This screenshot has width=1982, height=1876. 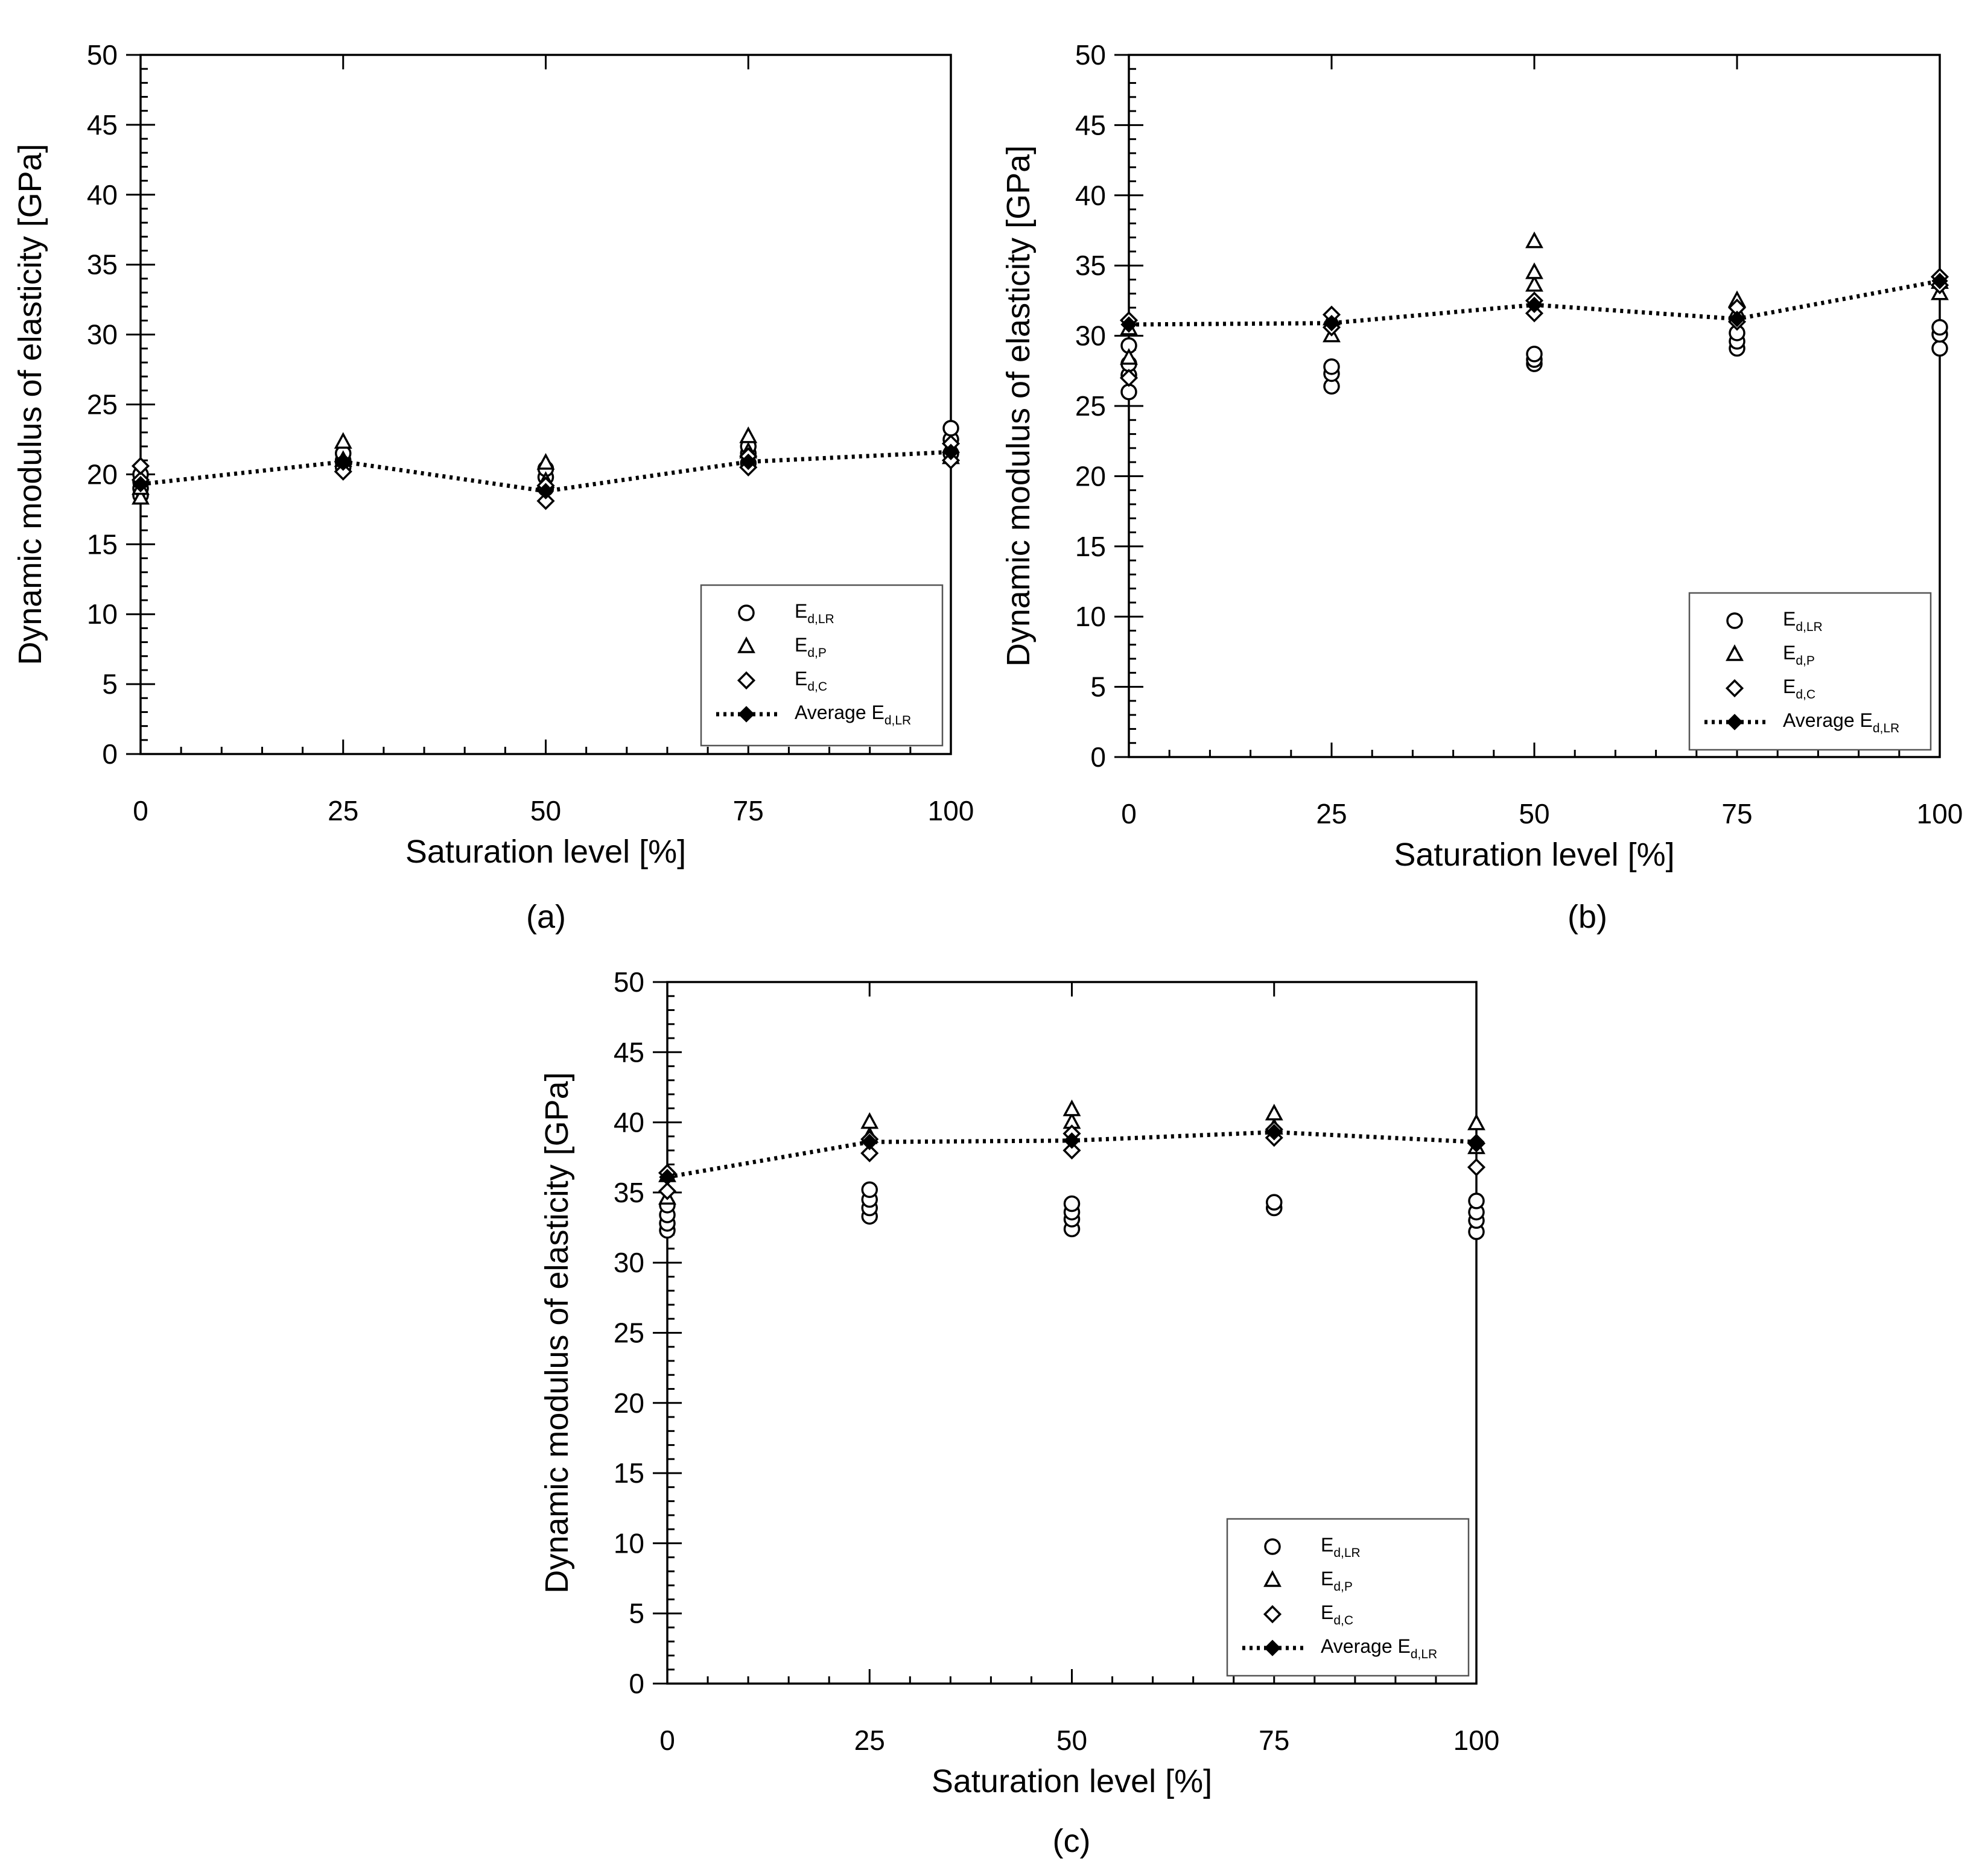 I want to click on legend-marker-circle, so click(x=1272, y=1546).